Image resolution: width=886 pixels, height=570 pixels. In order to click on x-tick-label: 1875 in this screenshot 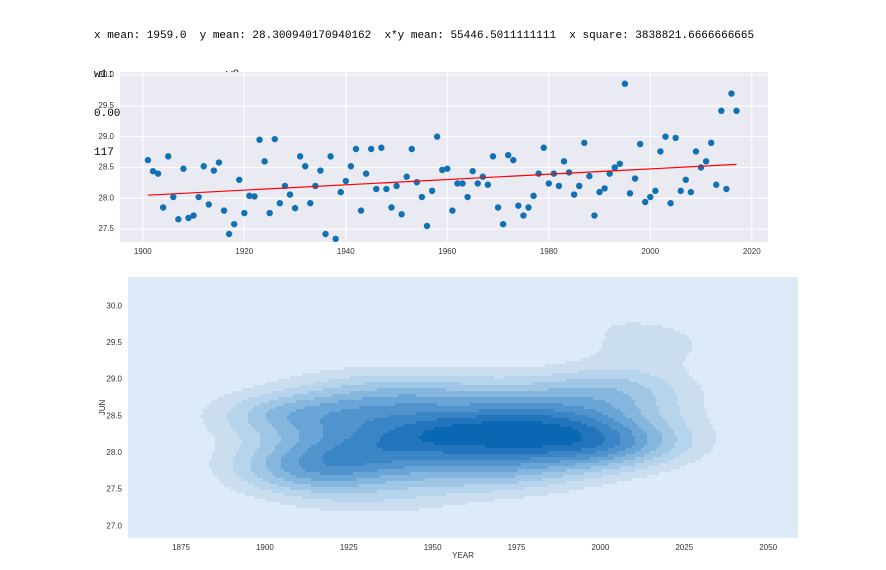, I will do `click(181, 547)`.